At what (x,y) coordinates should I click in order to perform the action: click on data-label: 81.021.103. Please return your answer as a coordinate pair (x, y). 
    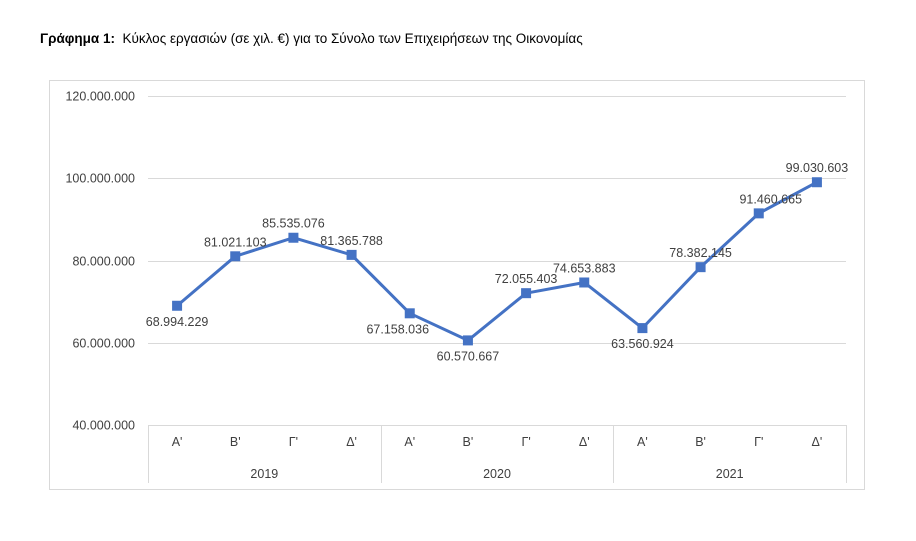
    Looking at the image, I should click on (235, 242).